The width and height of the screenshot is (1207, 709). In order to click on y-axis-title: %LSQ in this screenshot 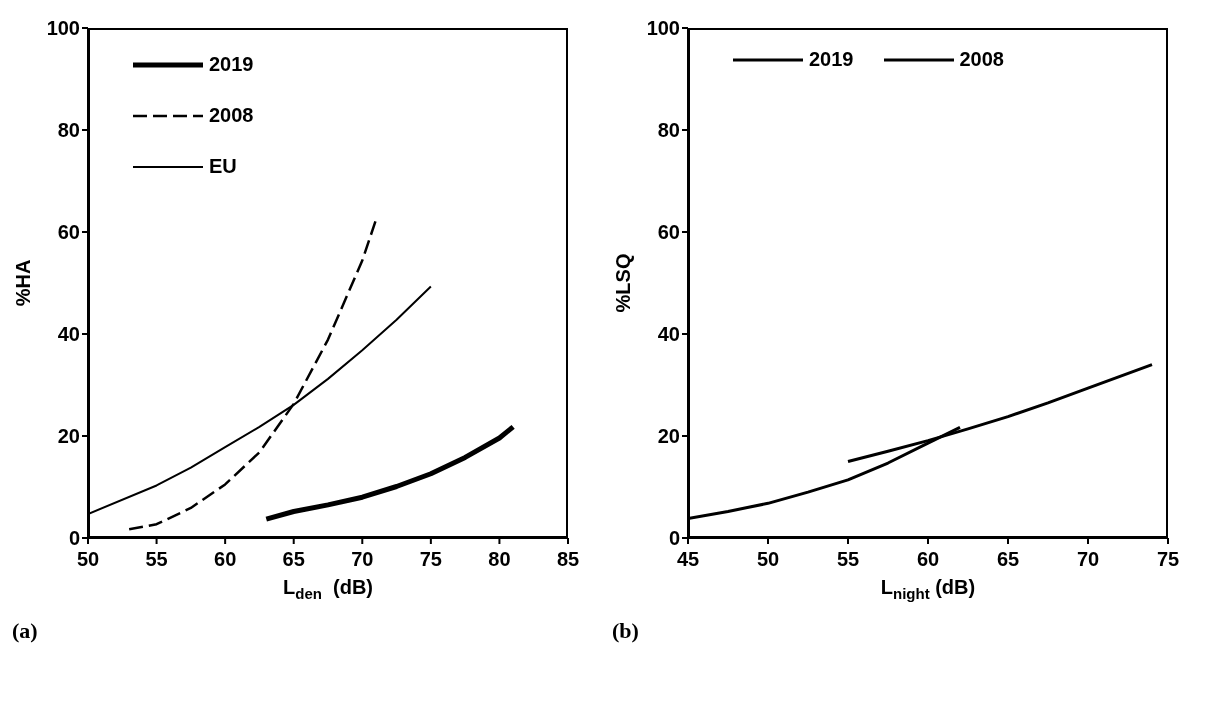, I will do `click(623, 283)`.